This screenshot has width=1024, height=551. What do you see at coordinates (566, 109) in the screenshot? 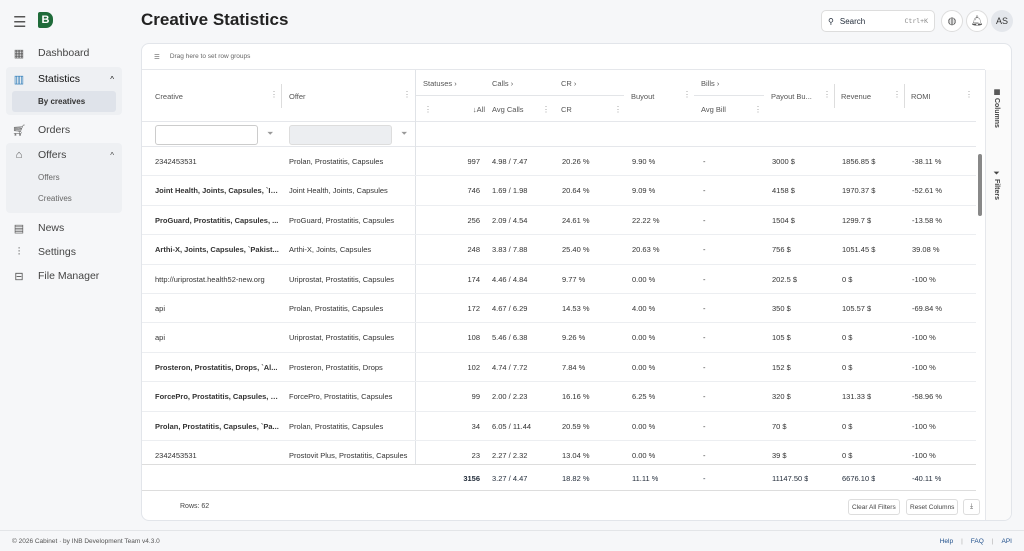
I see `column-header-cr: CR` at bounding box center [566, 109].